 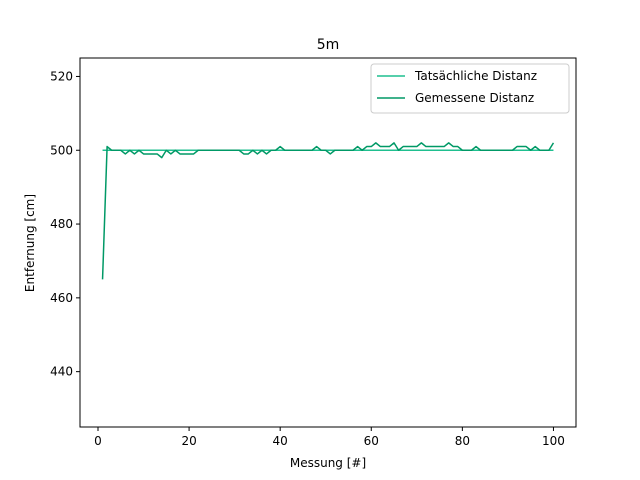 What do you see at coordinates (328, 45) in the screenshot?
I see `chart-title: 5m` at bounding box center [328, 45].